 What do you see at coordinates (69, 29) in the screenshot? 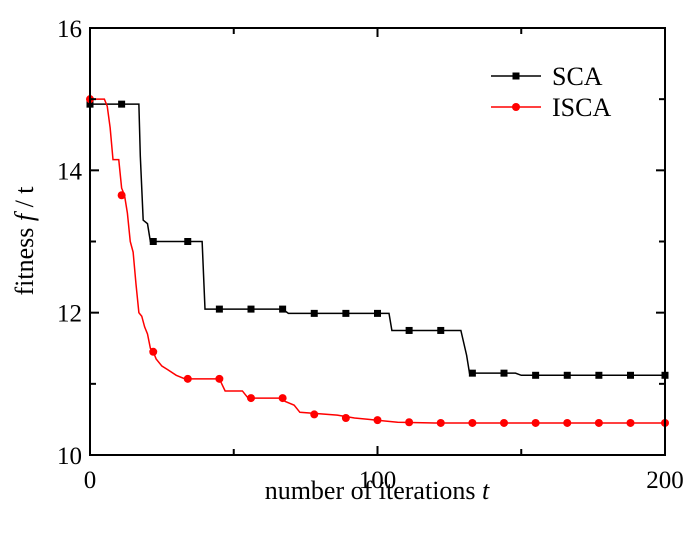
I see `y-tick-label: 16` at bounding box center [69, 29].